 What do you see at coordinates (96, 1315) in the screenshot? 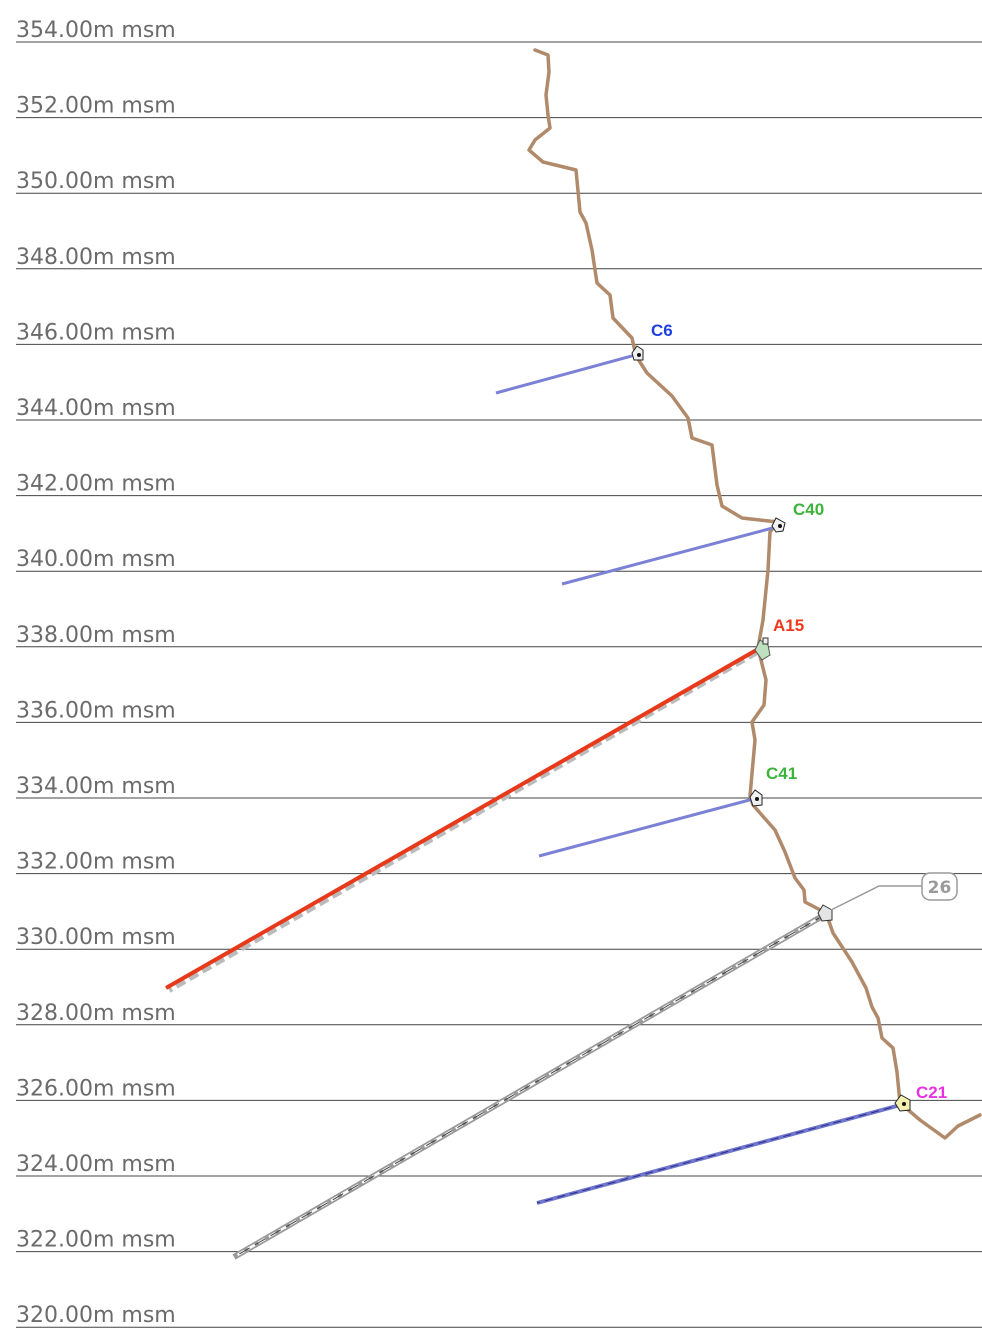
I see `elevation-label: 320.00m msm` at bounding box center [96, 1315].